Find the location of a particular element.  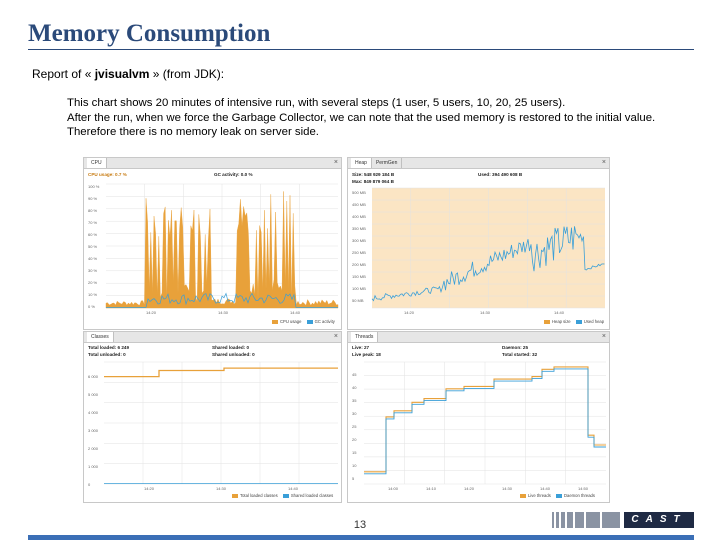

y-tick: 20 % is located at coordinates (93, 282).